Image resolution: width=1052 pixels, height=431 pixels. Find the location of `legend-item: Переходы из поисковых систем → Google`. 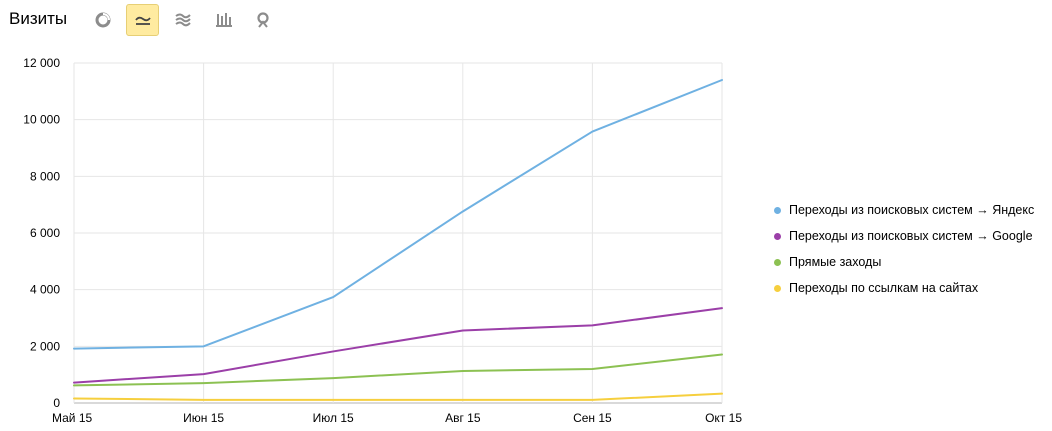

legend-item: Переходы из поисковых систем → Google is located at coordinates (904, 236).